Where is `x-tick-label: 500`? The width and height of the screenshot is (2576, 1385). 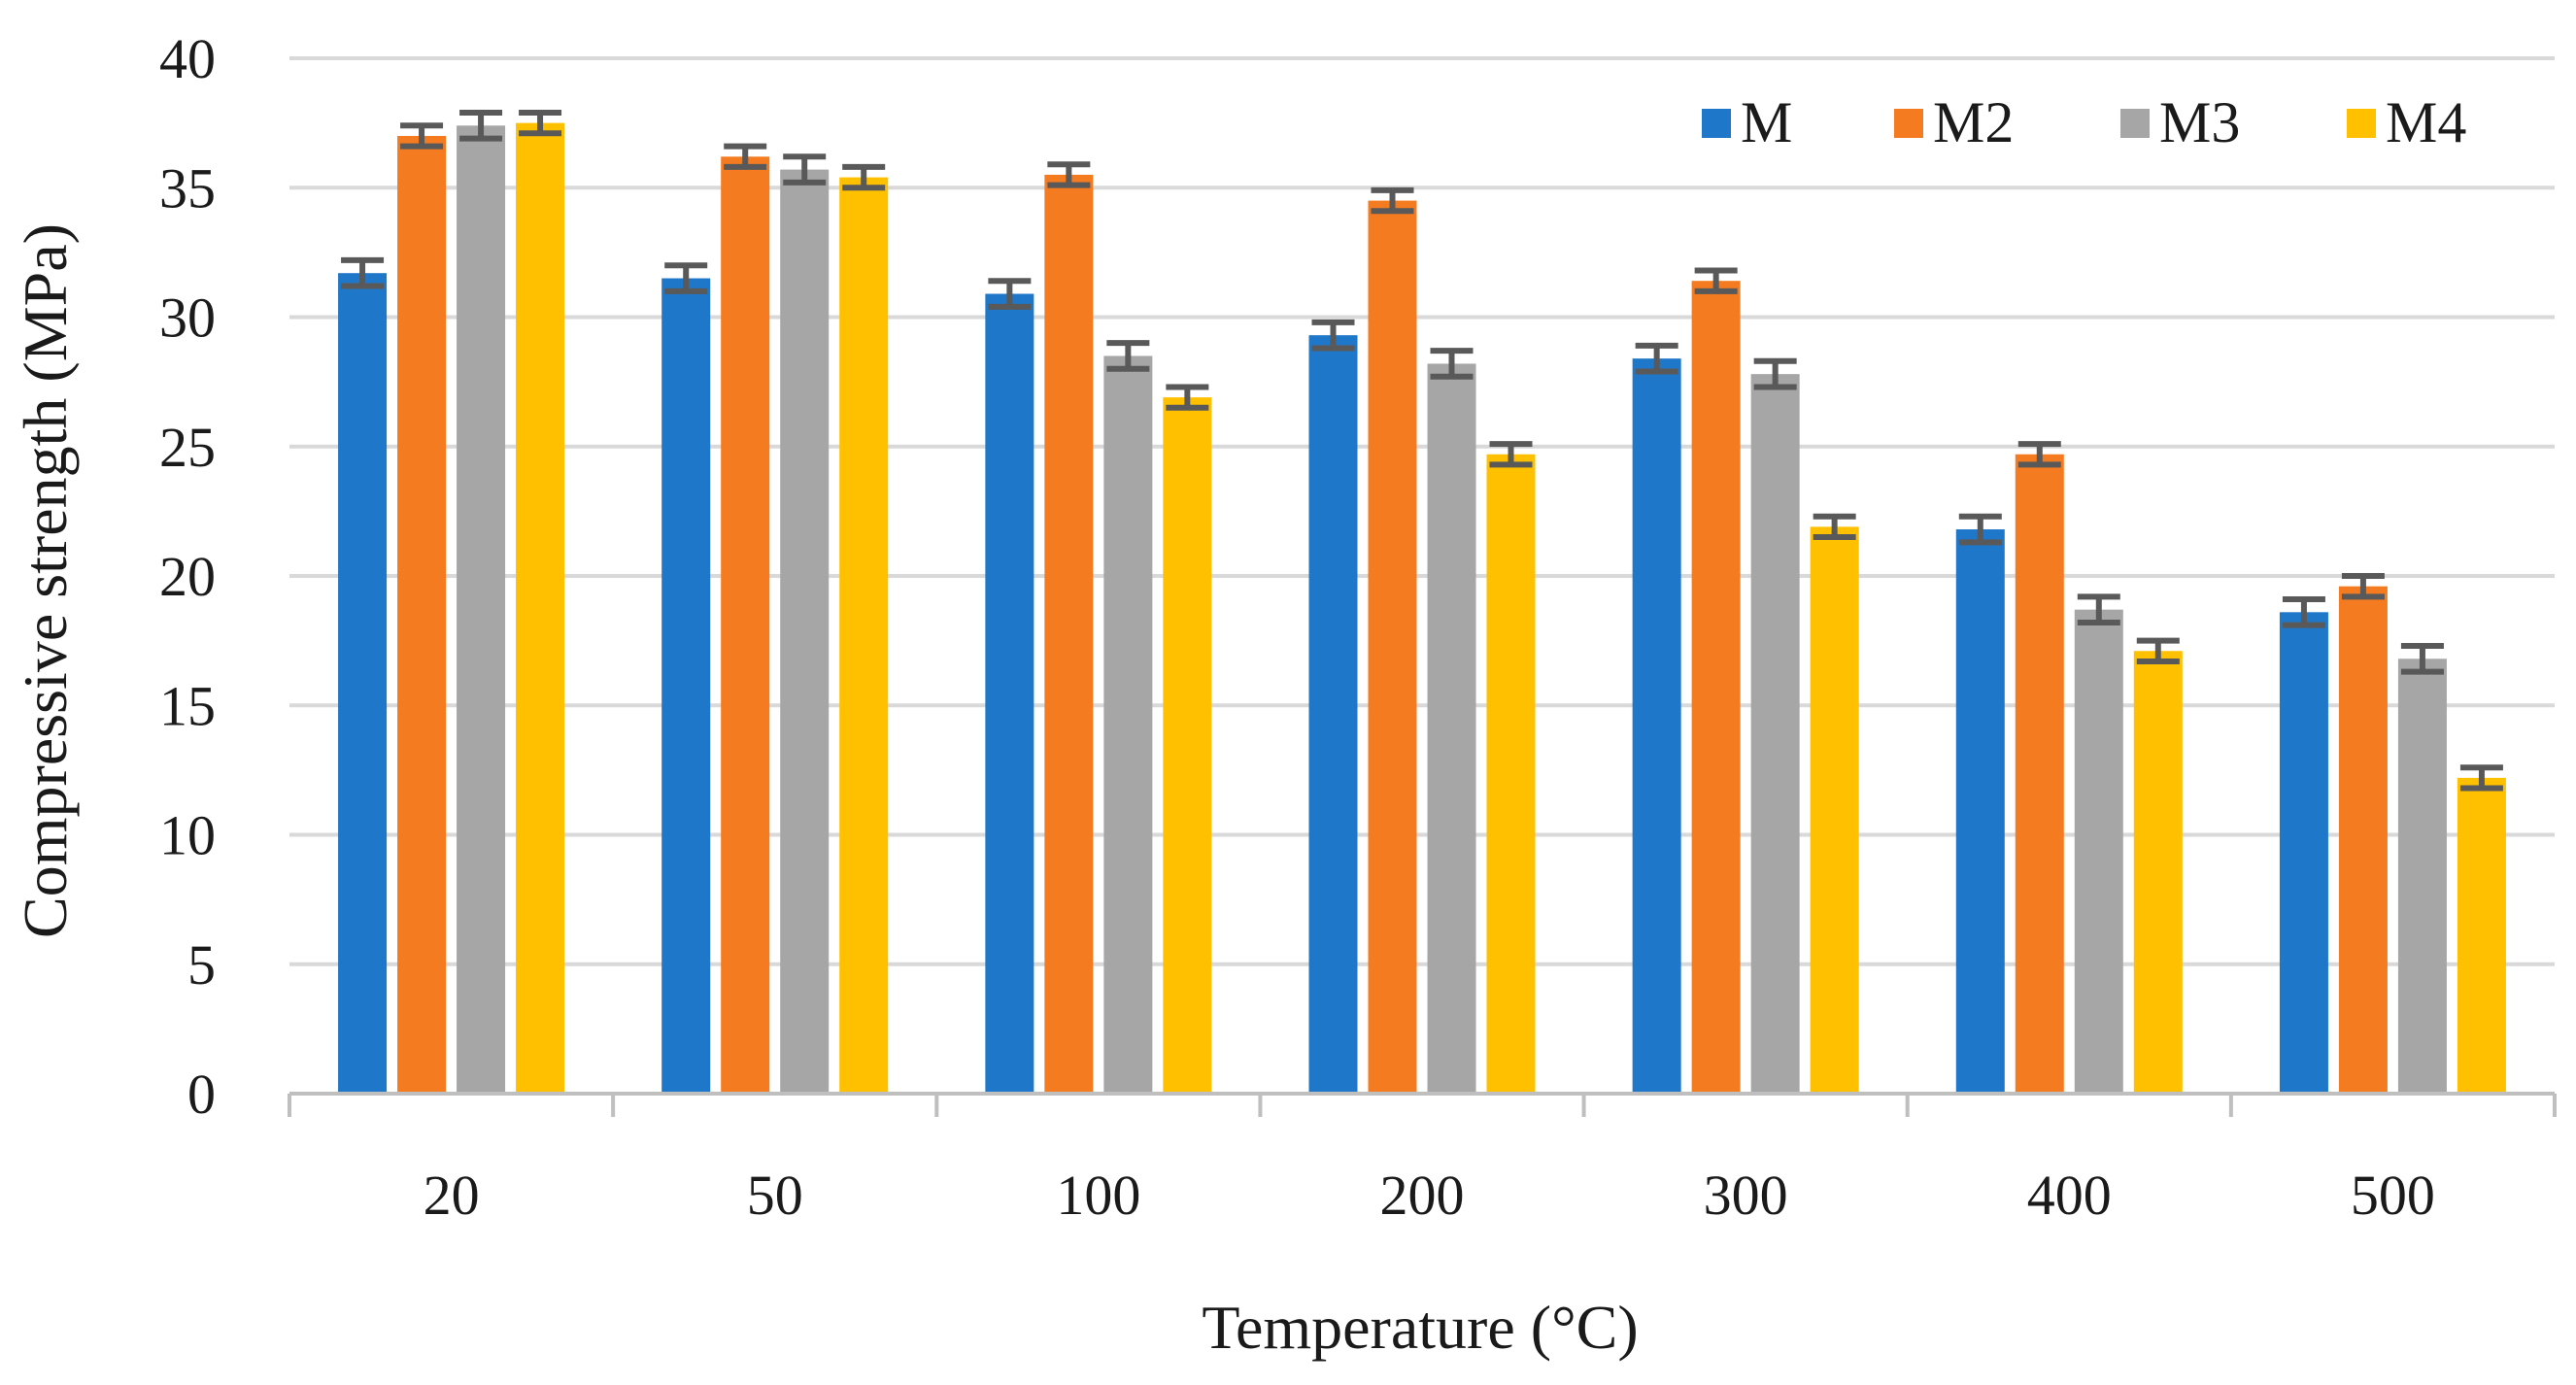 x-tick-label: 500 is located at coordinates (2393, 1195).